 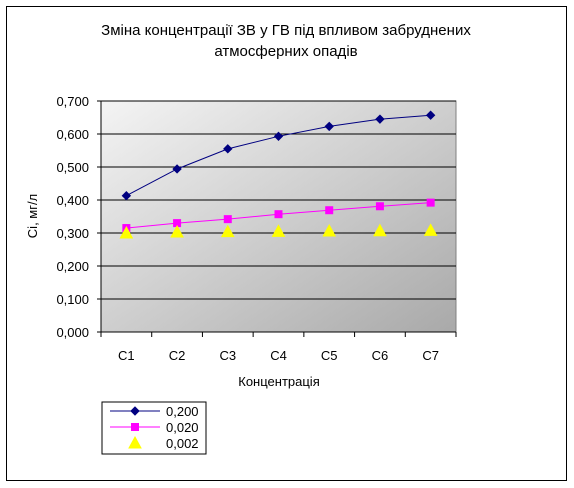 What do you see at coordinates (72, 200) in the screenshot?
I see `y-tick-label: 0,400` at bounding box center [72, 200].